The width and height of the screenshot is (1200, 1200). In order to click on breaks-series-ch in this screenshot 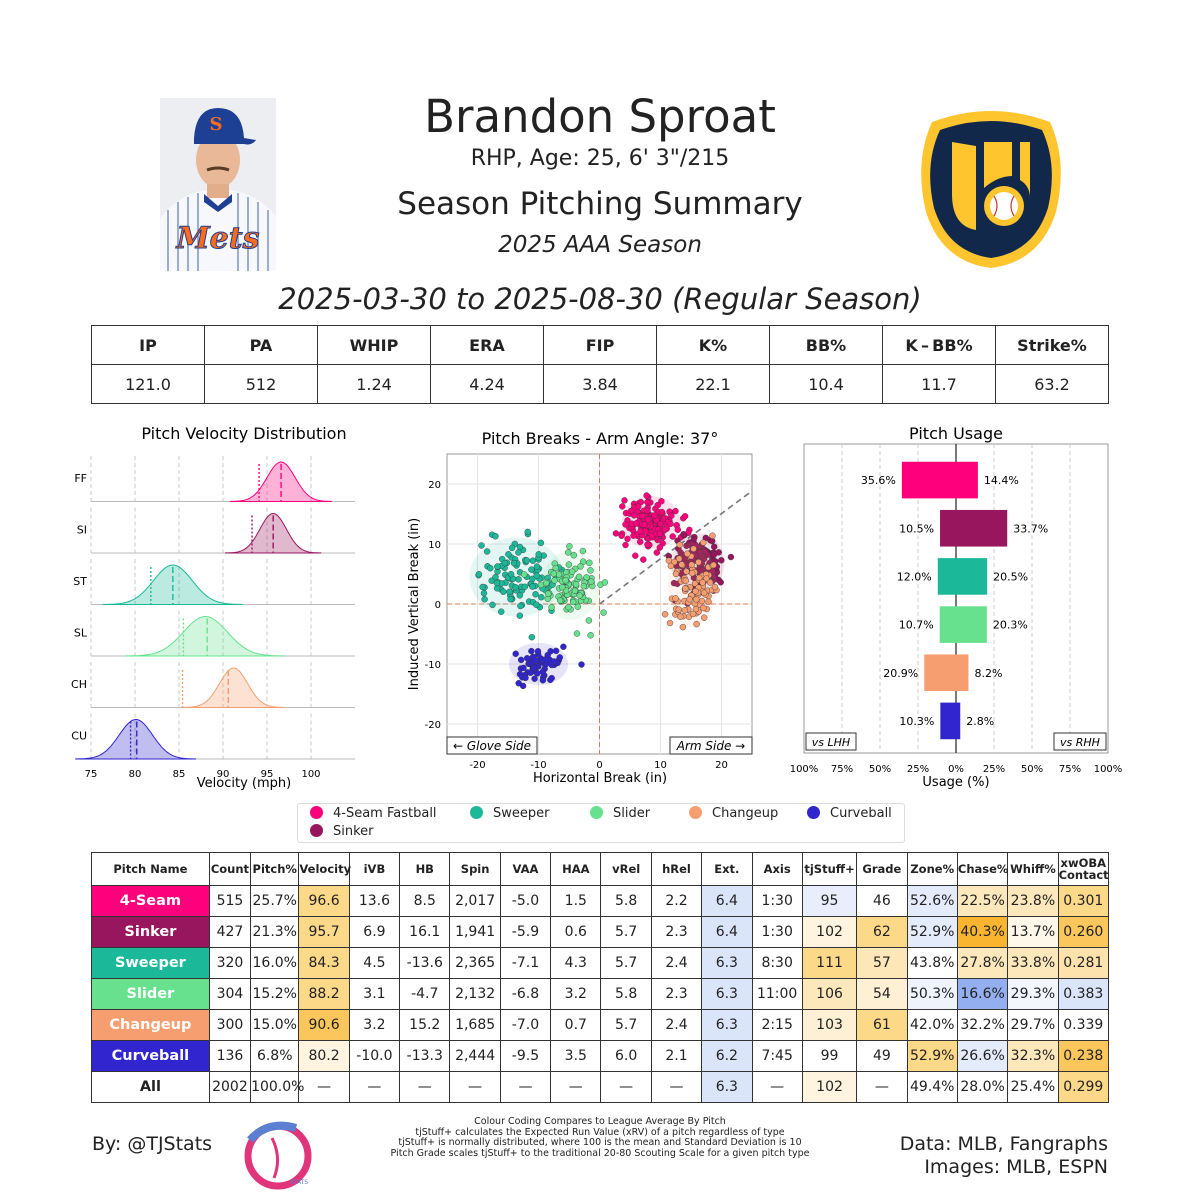, I will do `click(690, 581)`.